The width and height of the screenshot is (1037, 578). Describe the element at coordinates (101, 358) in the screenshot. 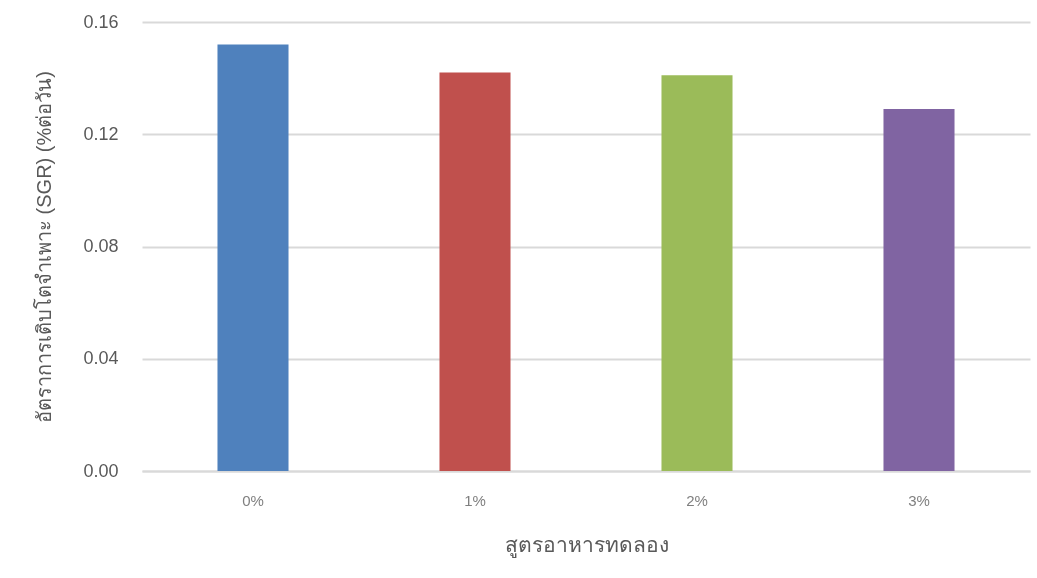

I see `y-tick-label: 0.04` at that location.